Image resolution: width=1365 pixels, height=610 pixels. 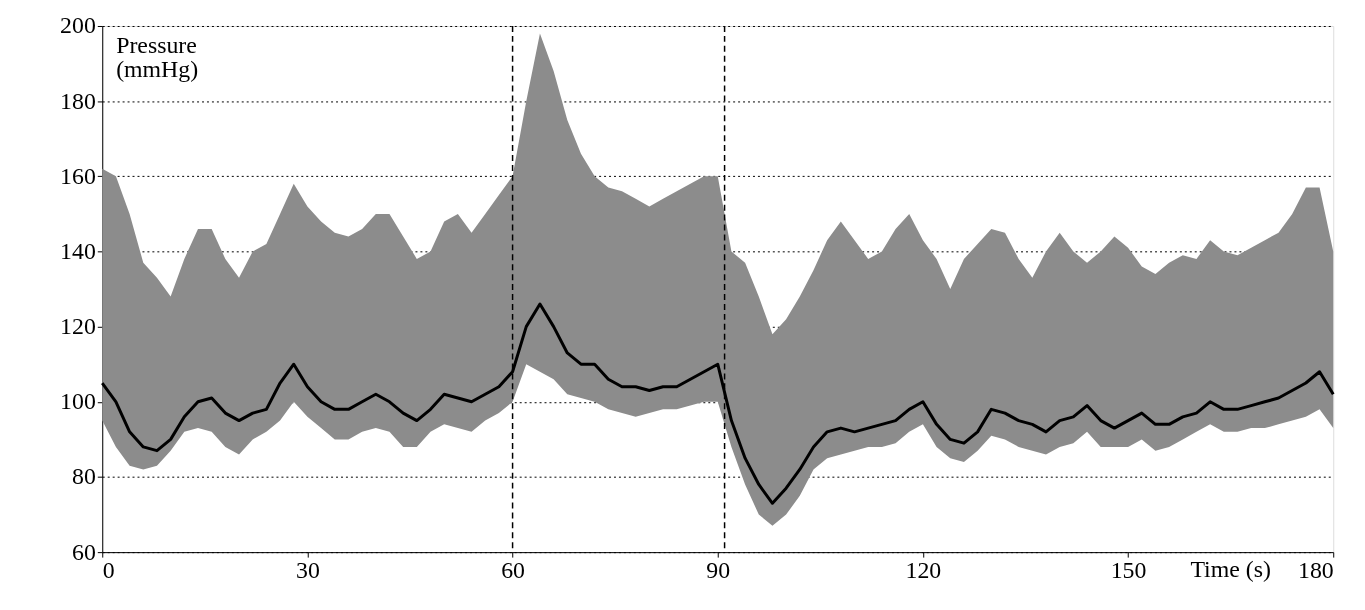 What do you see at coordinates (923, 570) in the screenshot?
I see `x-tick-label: 120` at bounding box center [923, 570].